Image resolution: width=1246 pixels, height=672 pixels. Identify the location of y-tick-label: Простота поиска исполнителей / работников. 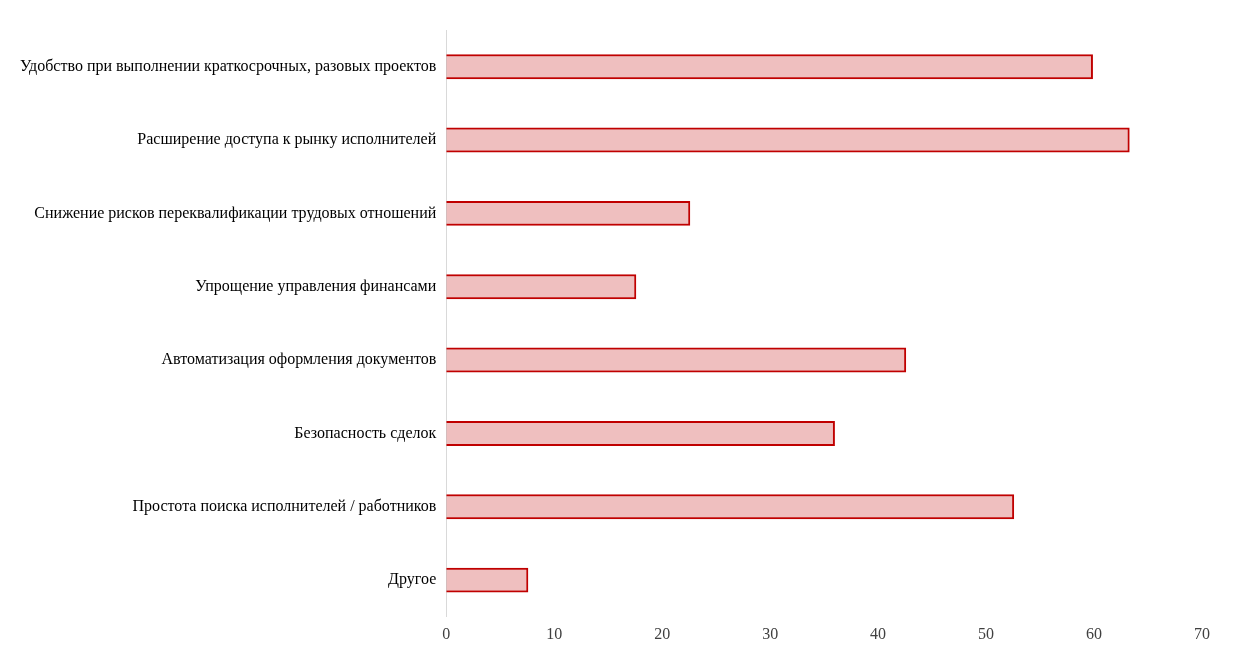
(284, 505).